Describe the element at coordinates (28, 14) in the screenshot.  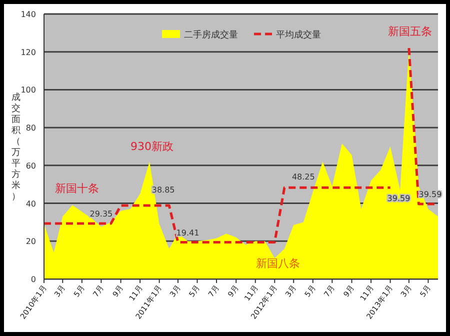
I see `y-tick-label: 140` at that location.